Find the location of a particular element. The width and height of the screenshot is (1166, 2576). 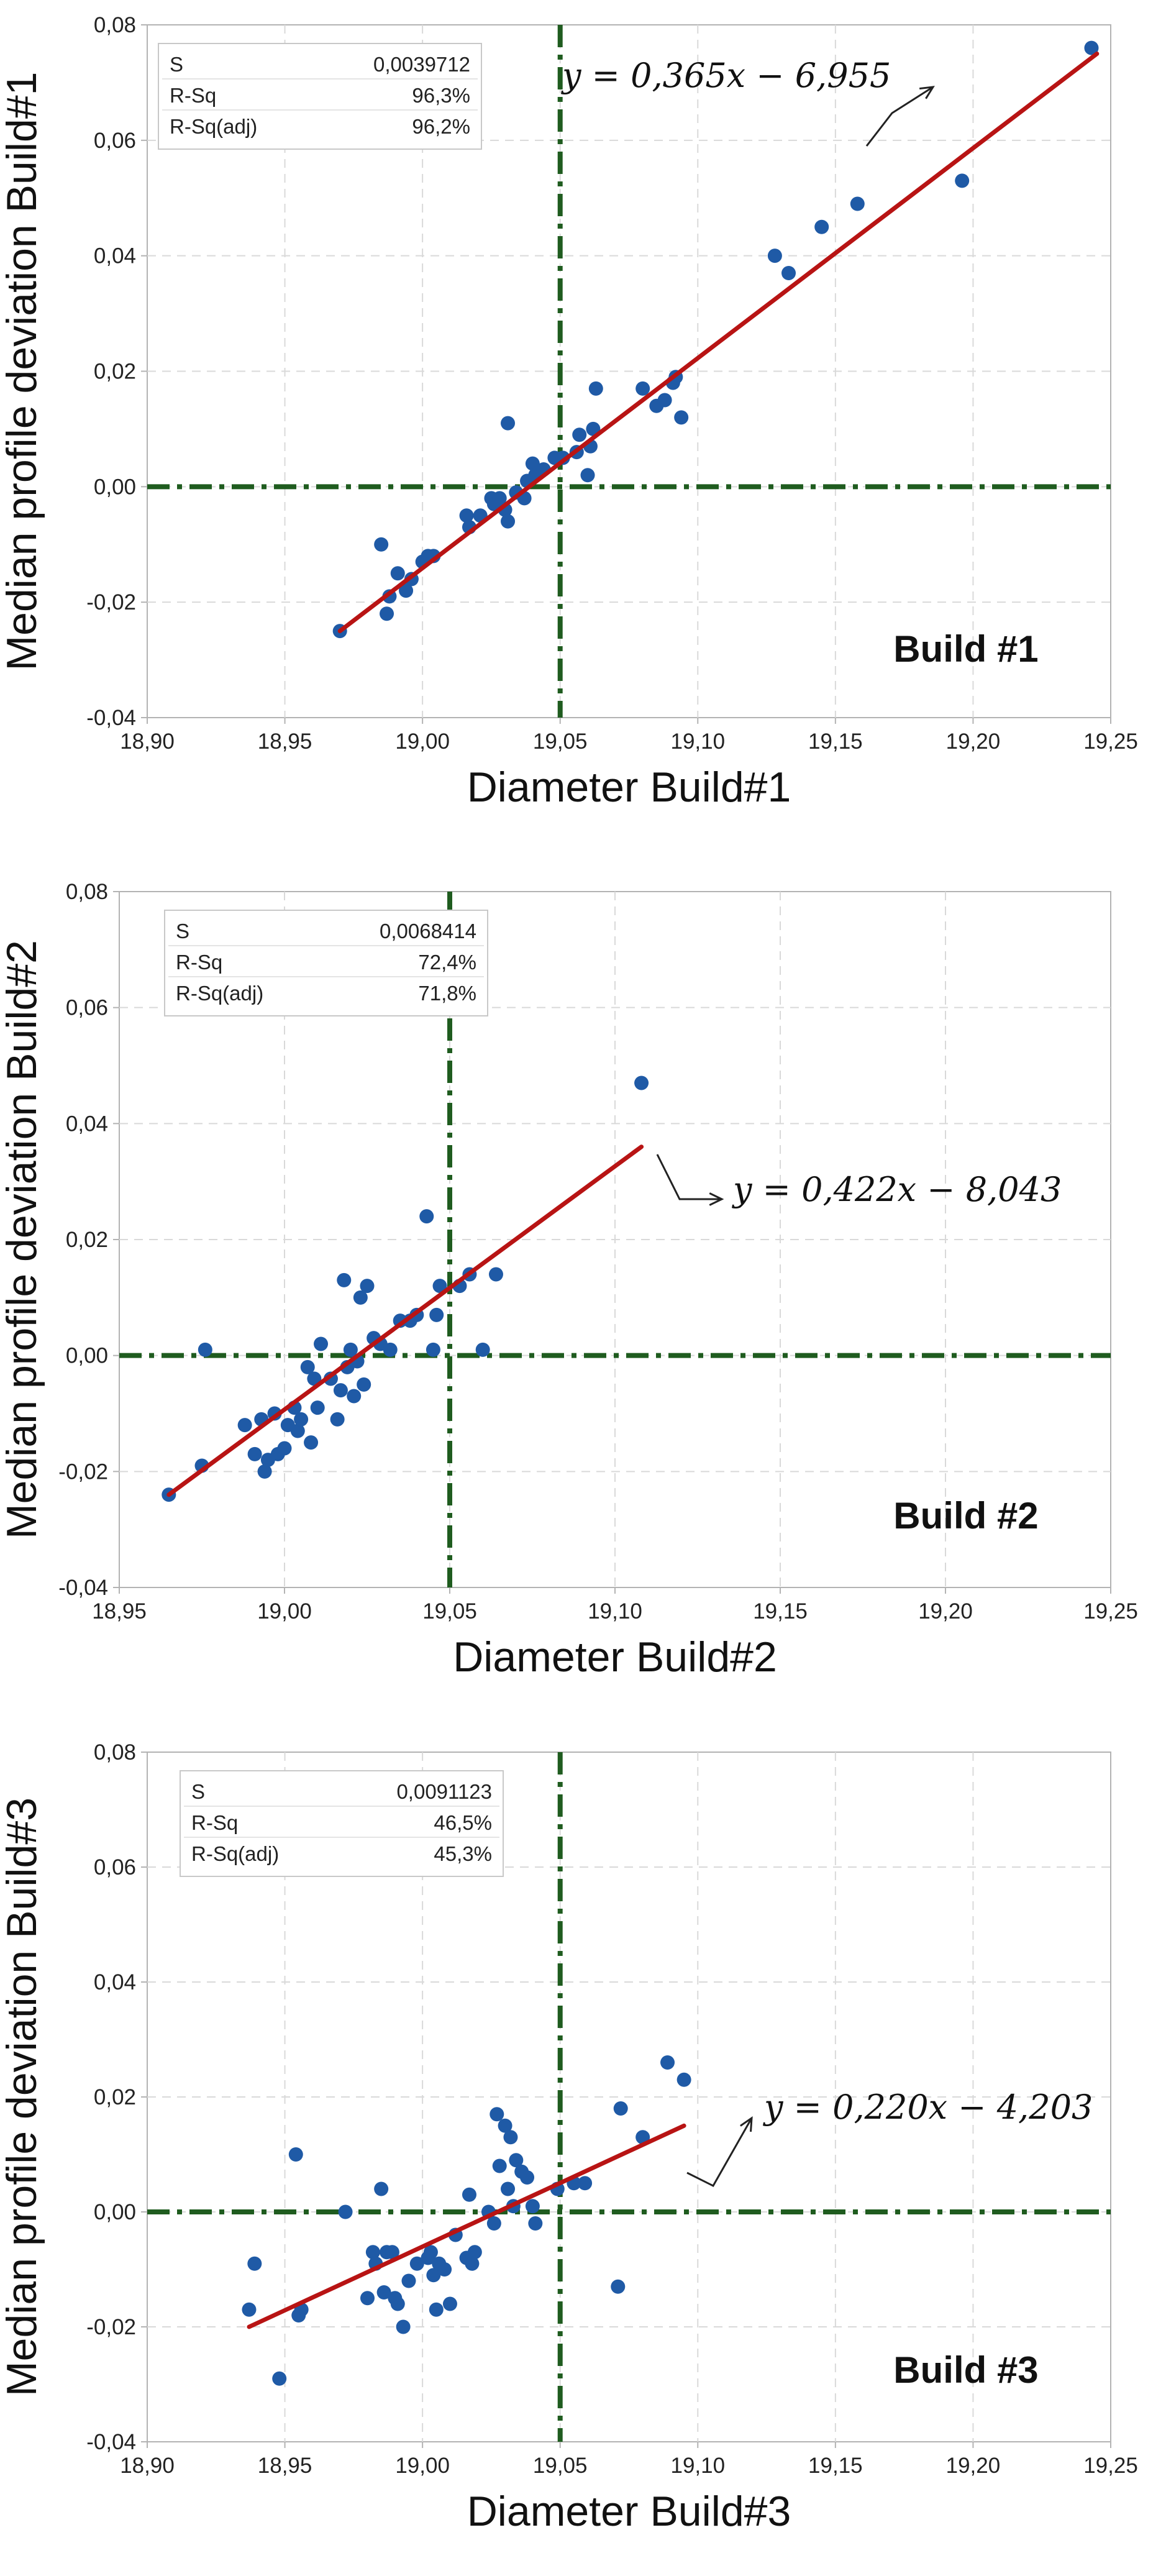

y-tick-label: 0,08 is located at coordinates (115, 1752).